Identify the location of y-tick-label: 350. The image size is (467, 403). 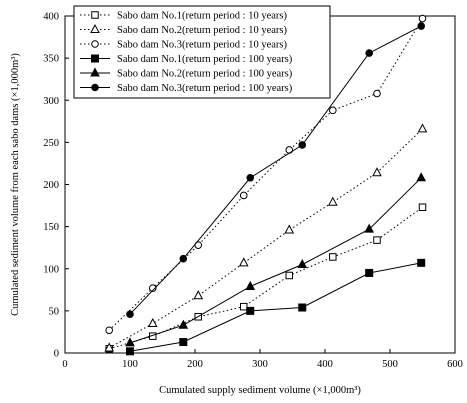
(51, 59).